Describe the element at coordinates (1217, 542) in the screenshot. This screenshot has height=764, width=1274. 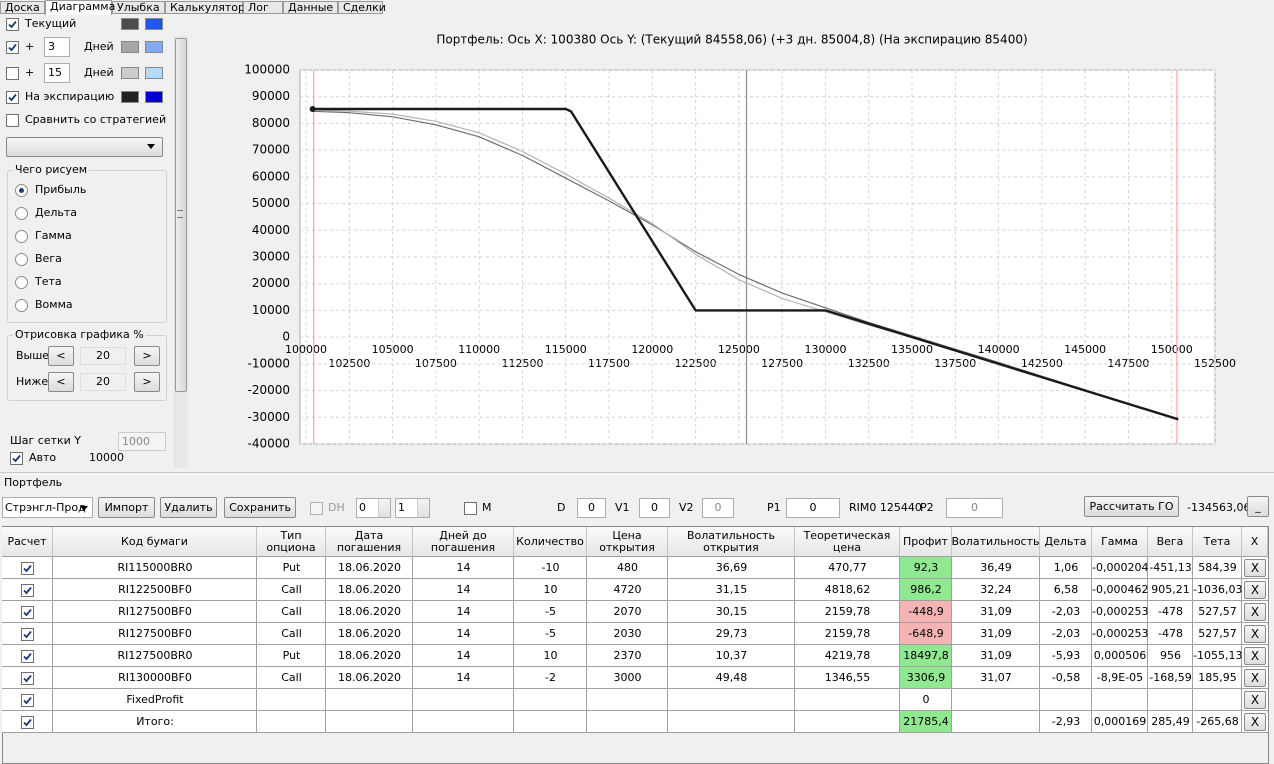
I see `column-header: Тета` at that location.